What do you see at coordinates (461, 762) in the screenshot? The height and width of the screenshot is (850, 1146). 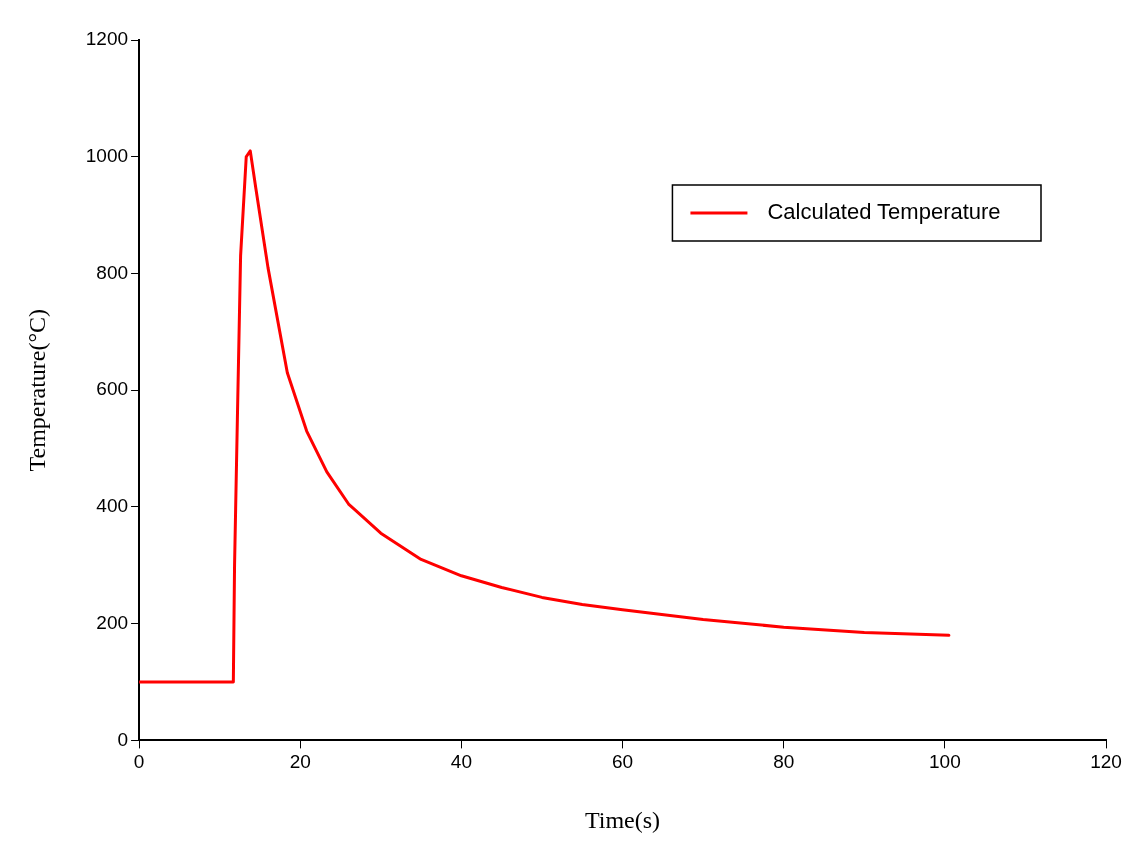 I see `x-tick-label: 40` at bounding box center [461, 762].